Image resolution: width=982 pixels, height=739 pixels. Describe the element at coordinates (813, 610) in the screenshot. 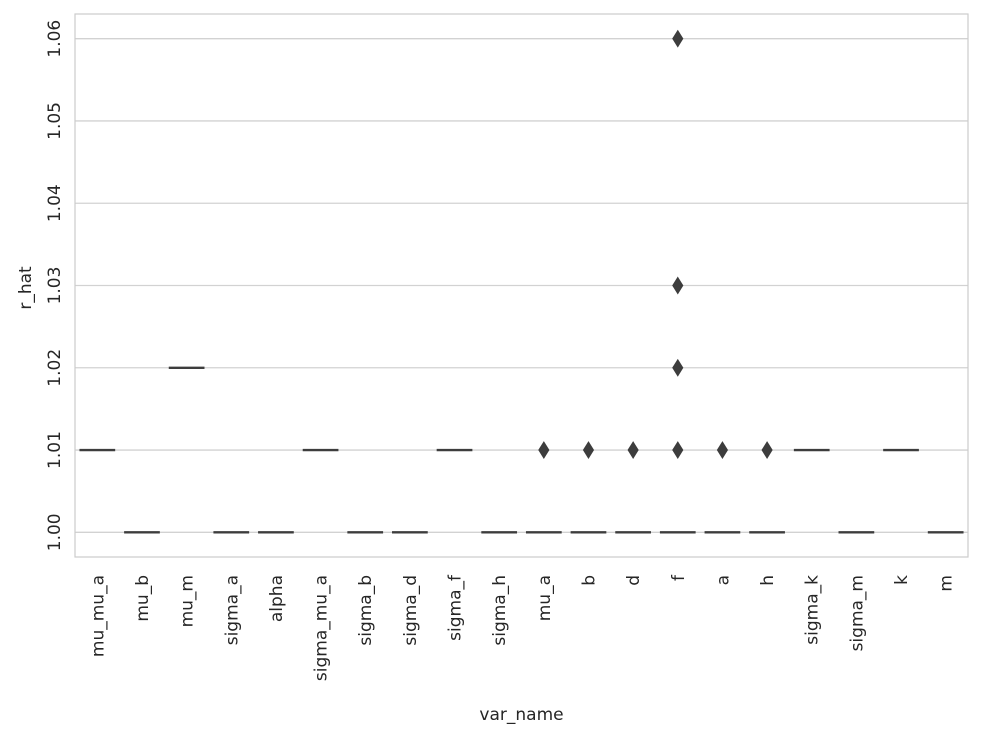

I see `x-tick-label: sigma_k` at that location.